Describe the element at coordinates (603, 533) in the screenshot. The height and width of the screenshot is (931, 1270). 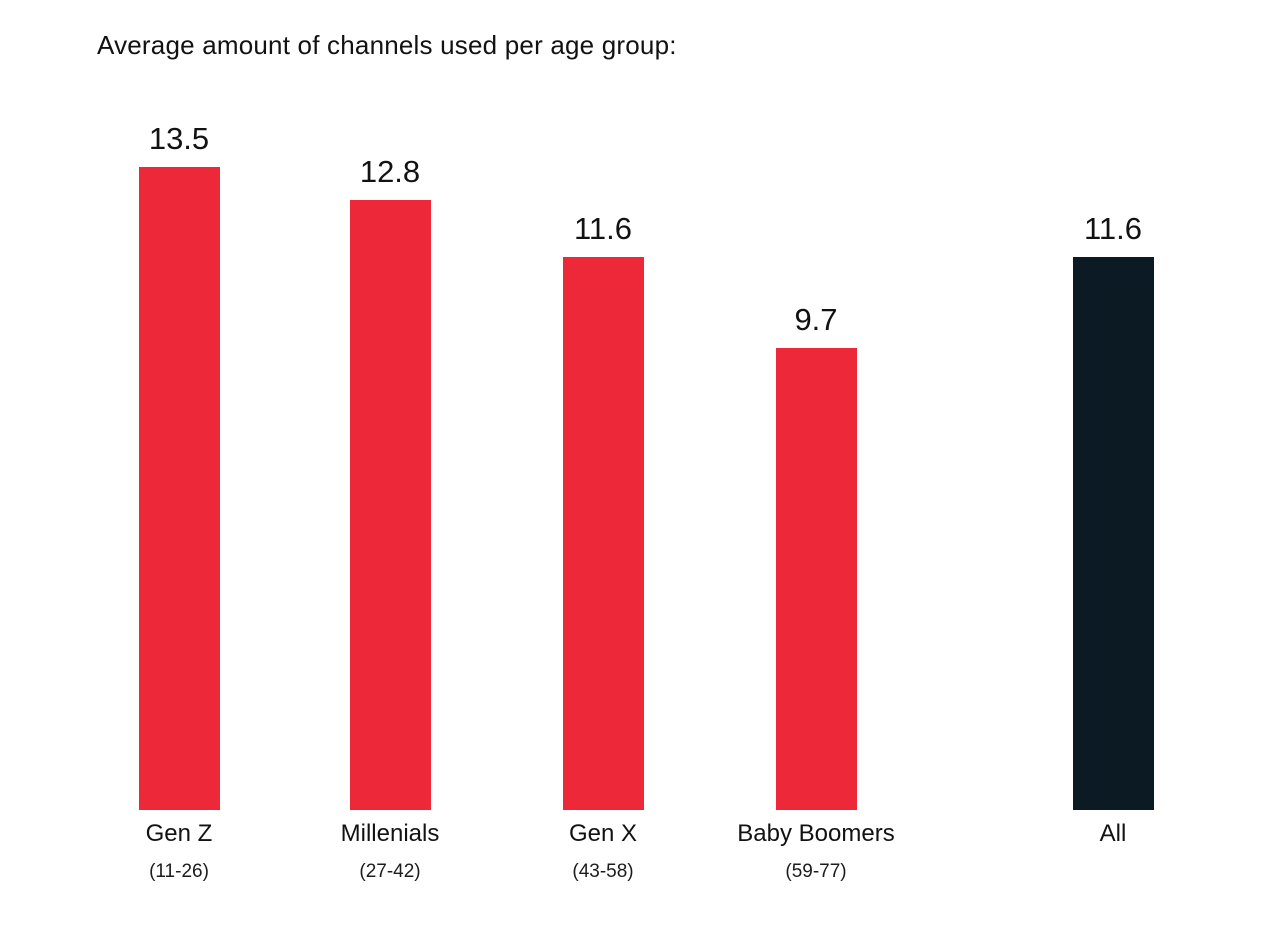
I see `bar-gen-x` at that location.